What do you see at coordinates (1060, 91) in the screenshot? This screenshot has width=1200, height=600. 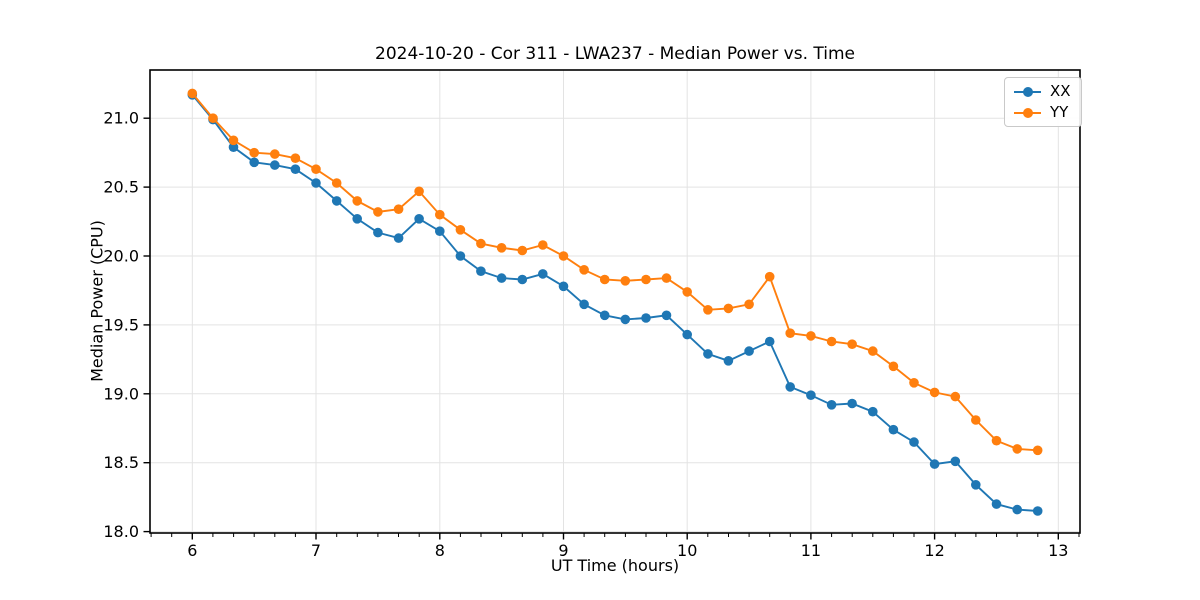 I see `legend-label-xx: XX` at bounding box center [1060, 91].